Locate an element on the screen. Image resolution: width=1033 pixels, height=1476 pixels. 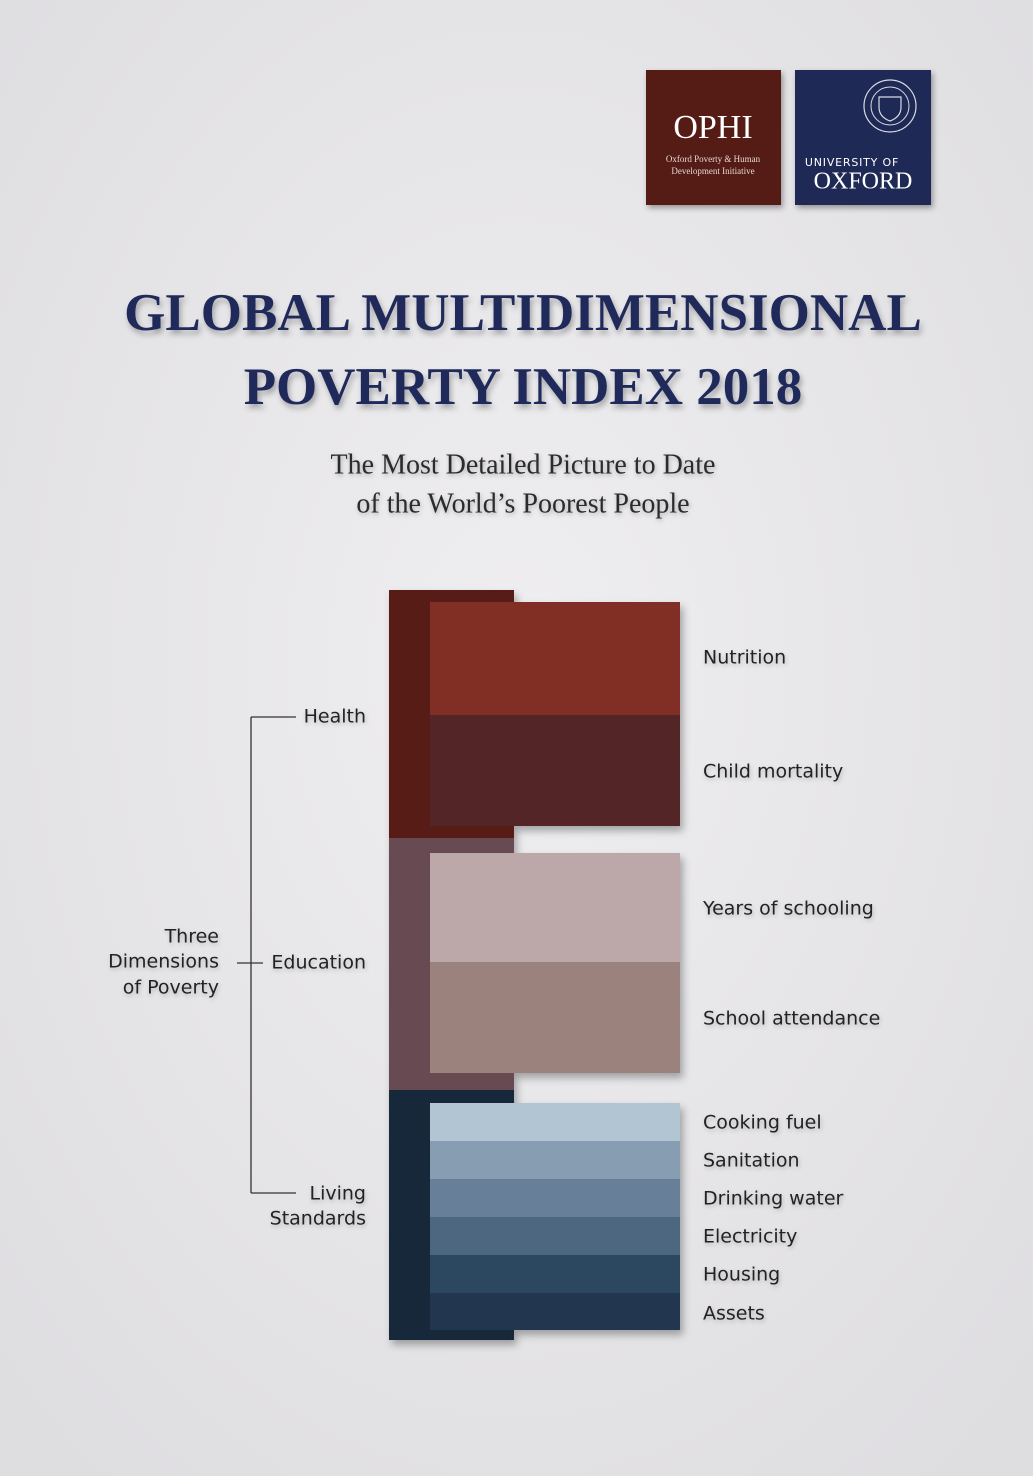
crest-ring is located at coordinates (890, 106).